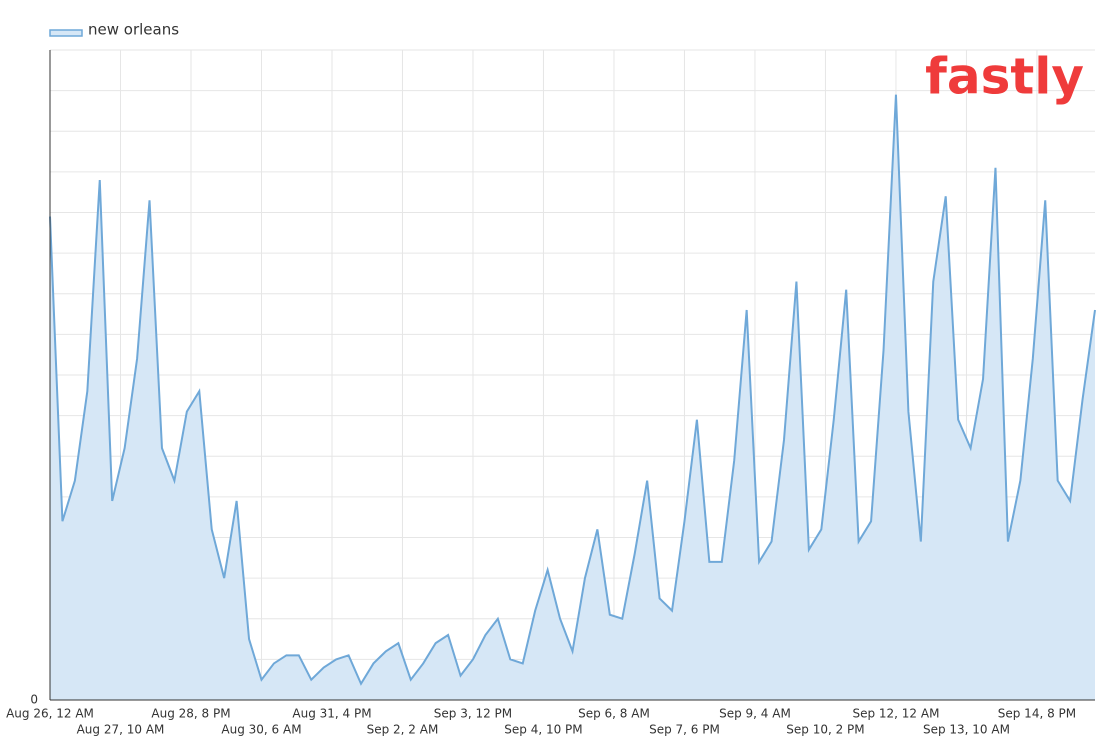 The width and height of the screenshot is (1120, 752). I want to click on x-tick-label: Sep 12, 12 AM, so click(895, 714).